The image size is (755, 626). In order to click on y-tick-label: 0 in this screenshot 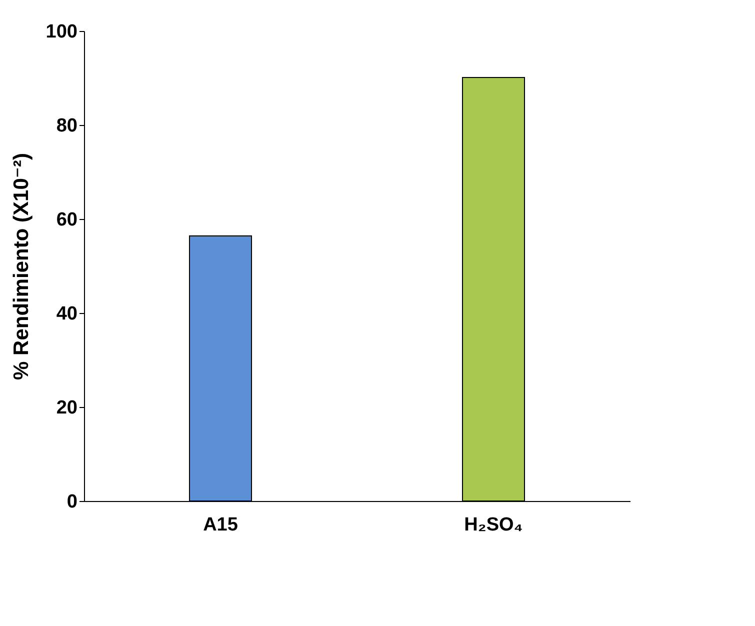, I will do `click(72, 502)`.